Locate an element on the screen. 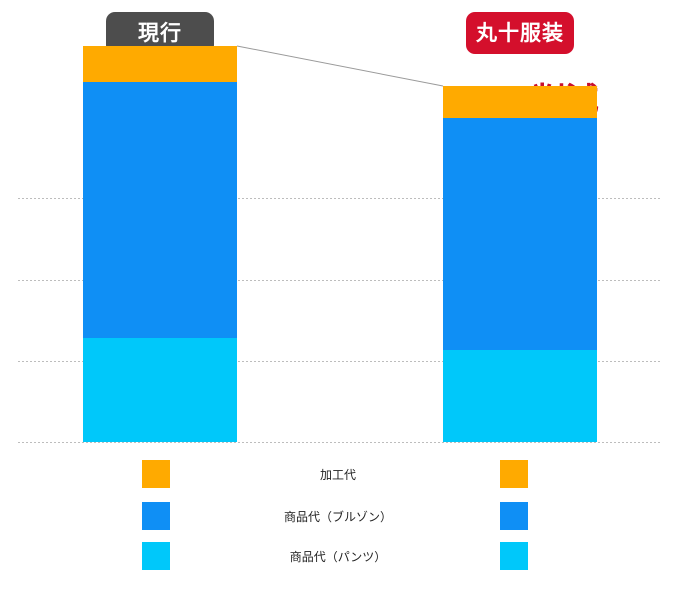 The image size is (675, 595). connector-line is located at coordinates (340, 66).